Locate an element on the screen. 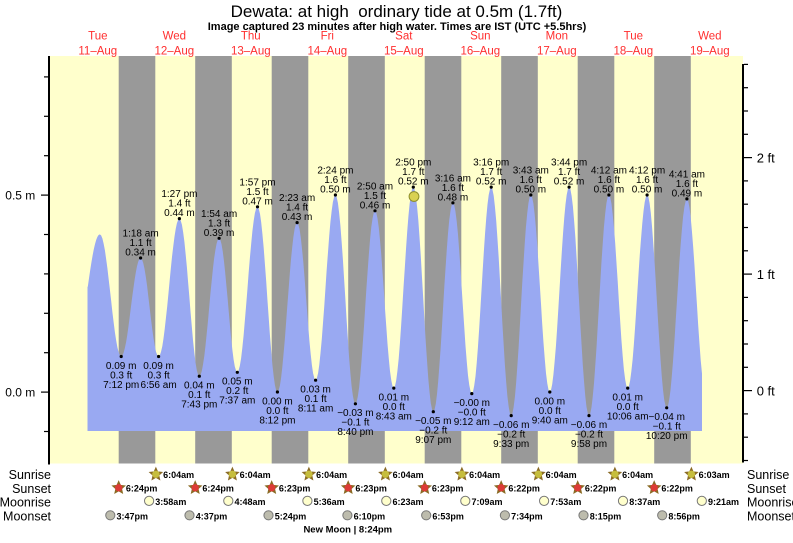 This screenshot has height=543, width=793. svg-text: 10:20 pm is located at coordinates (667, 436).